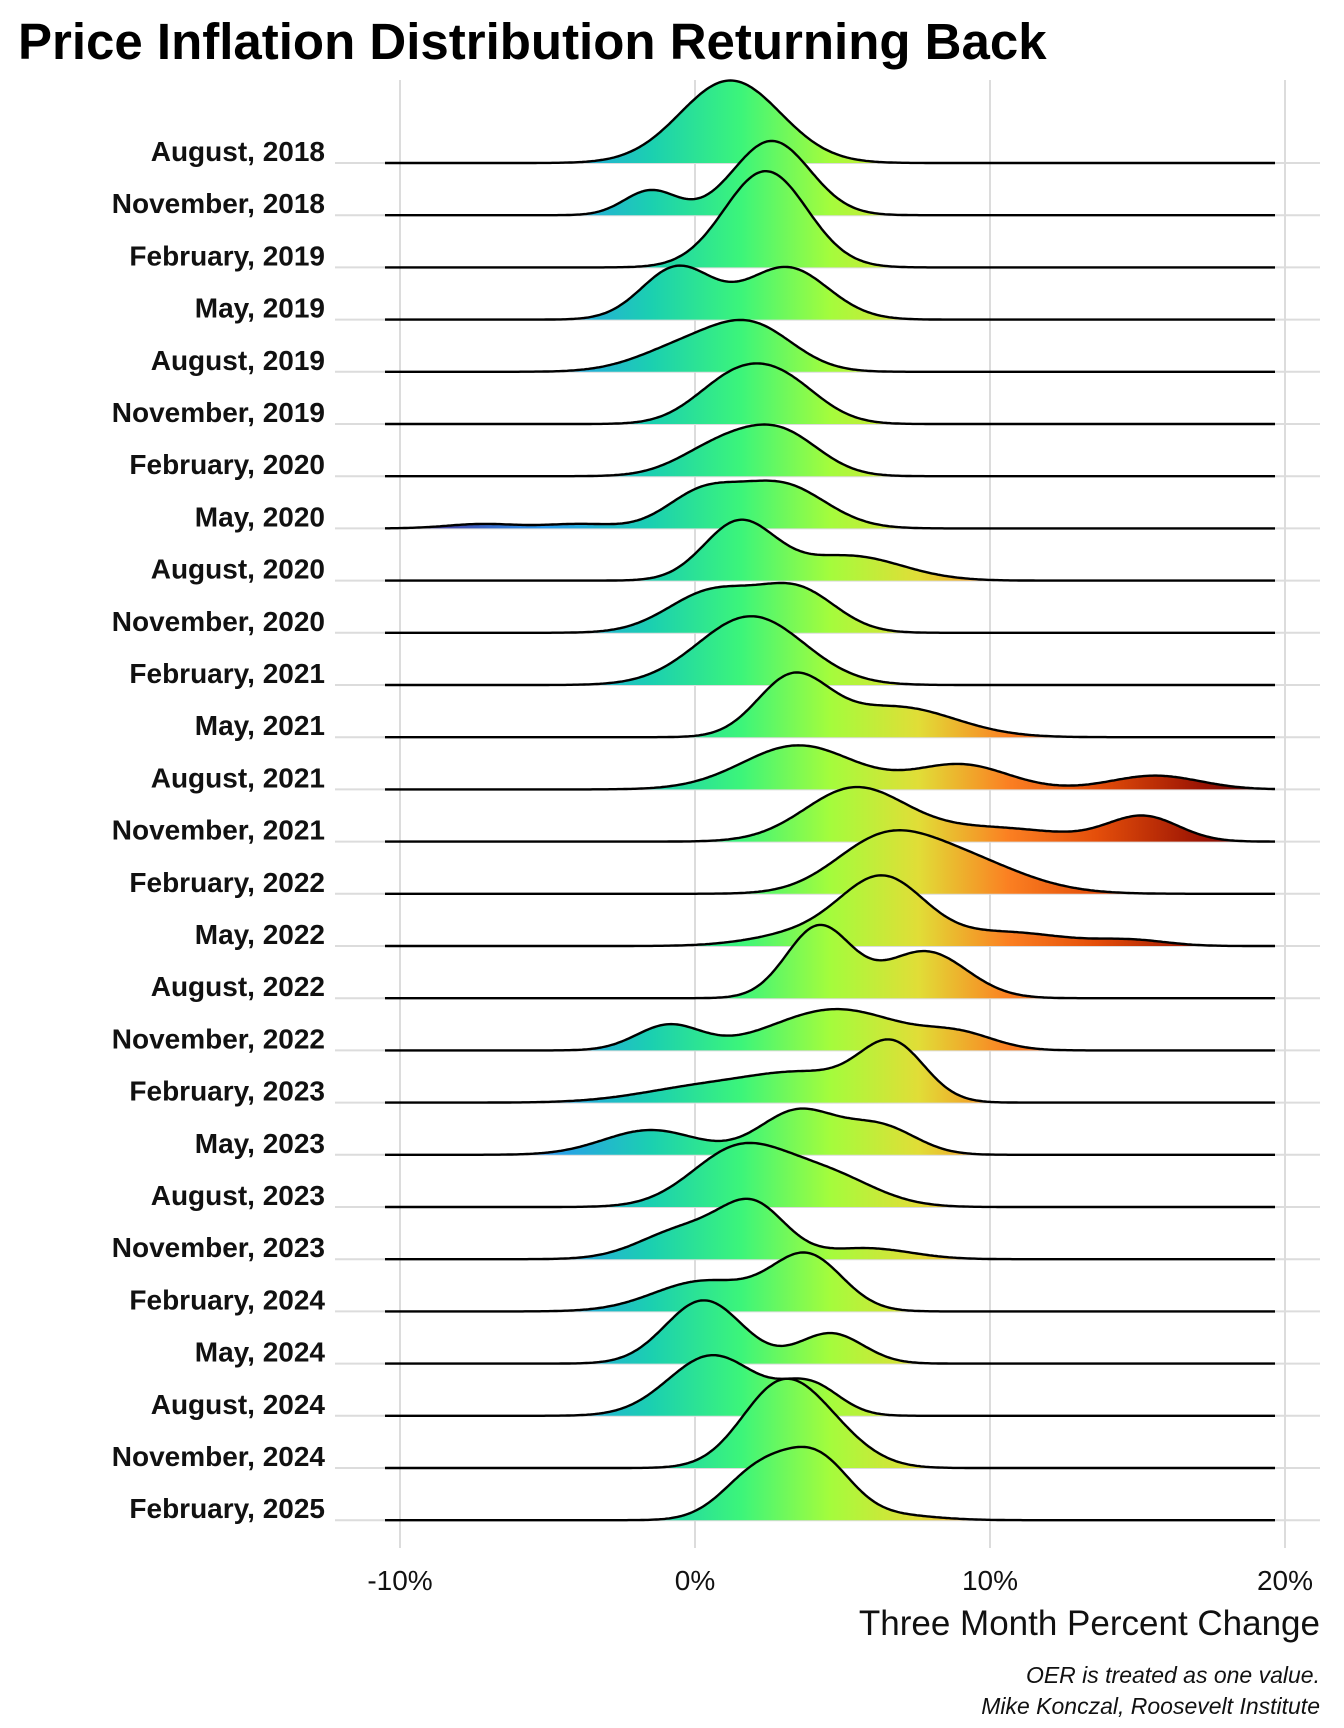  What do you see at coordinates (227, 255) in the screenshot?
I see `y-axis-label: February, 2019` at bounding box center [227, 255].